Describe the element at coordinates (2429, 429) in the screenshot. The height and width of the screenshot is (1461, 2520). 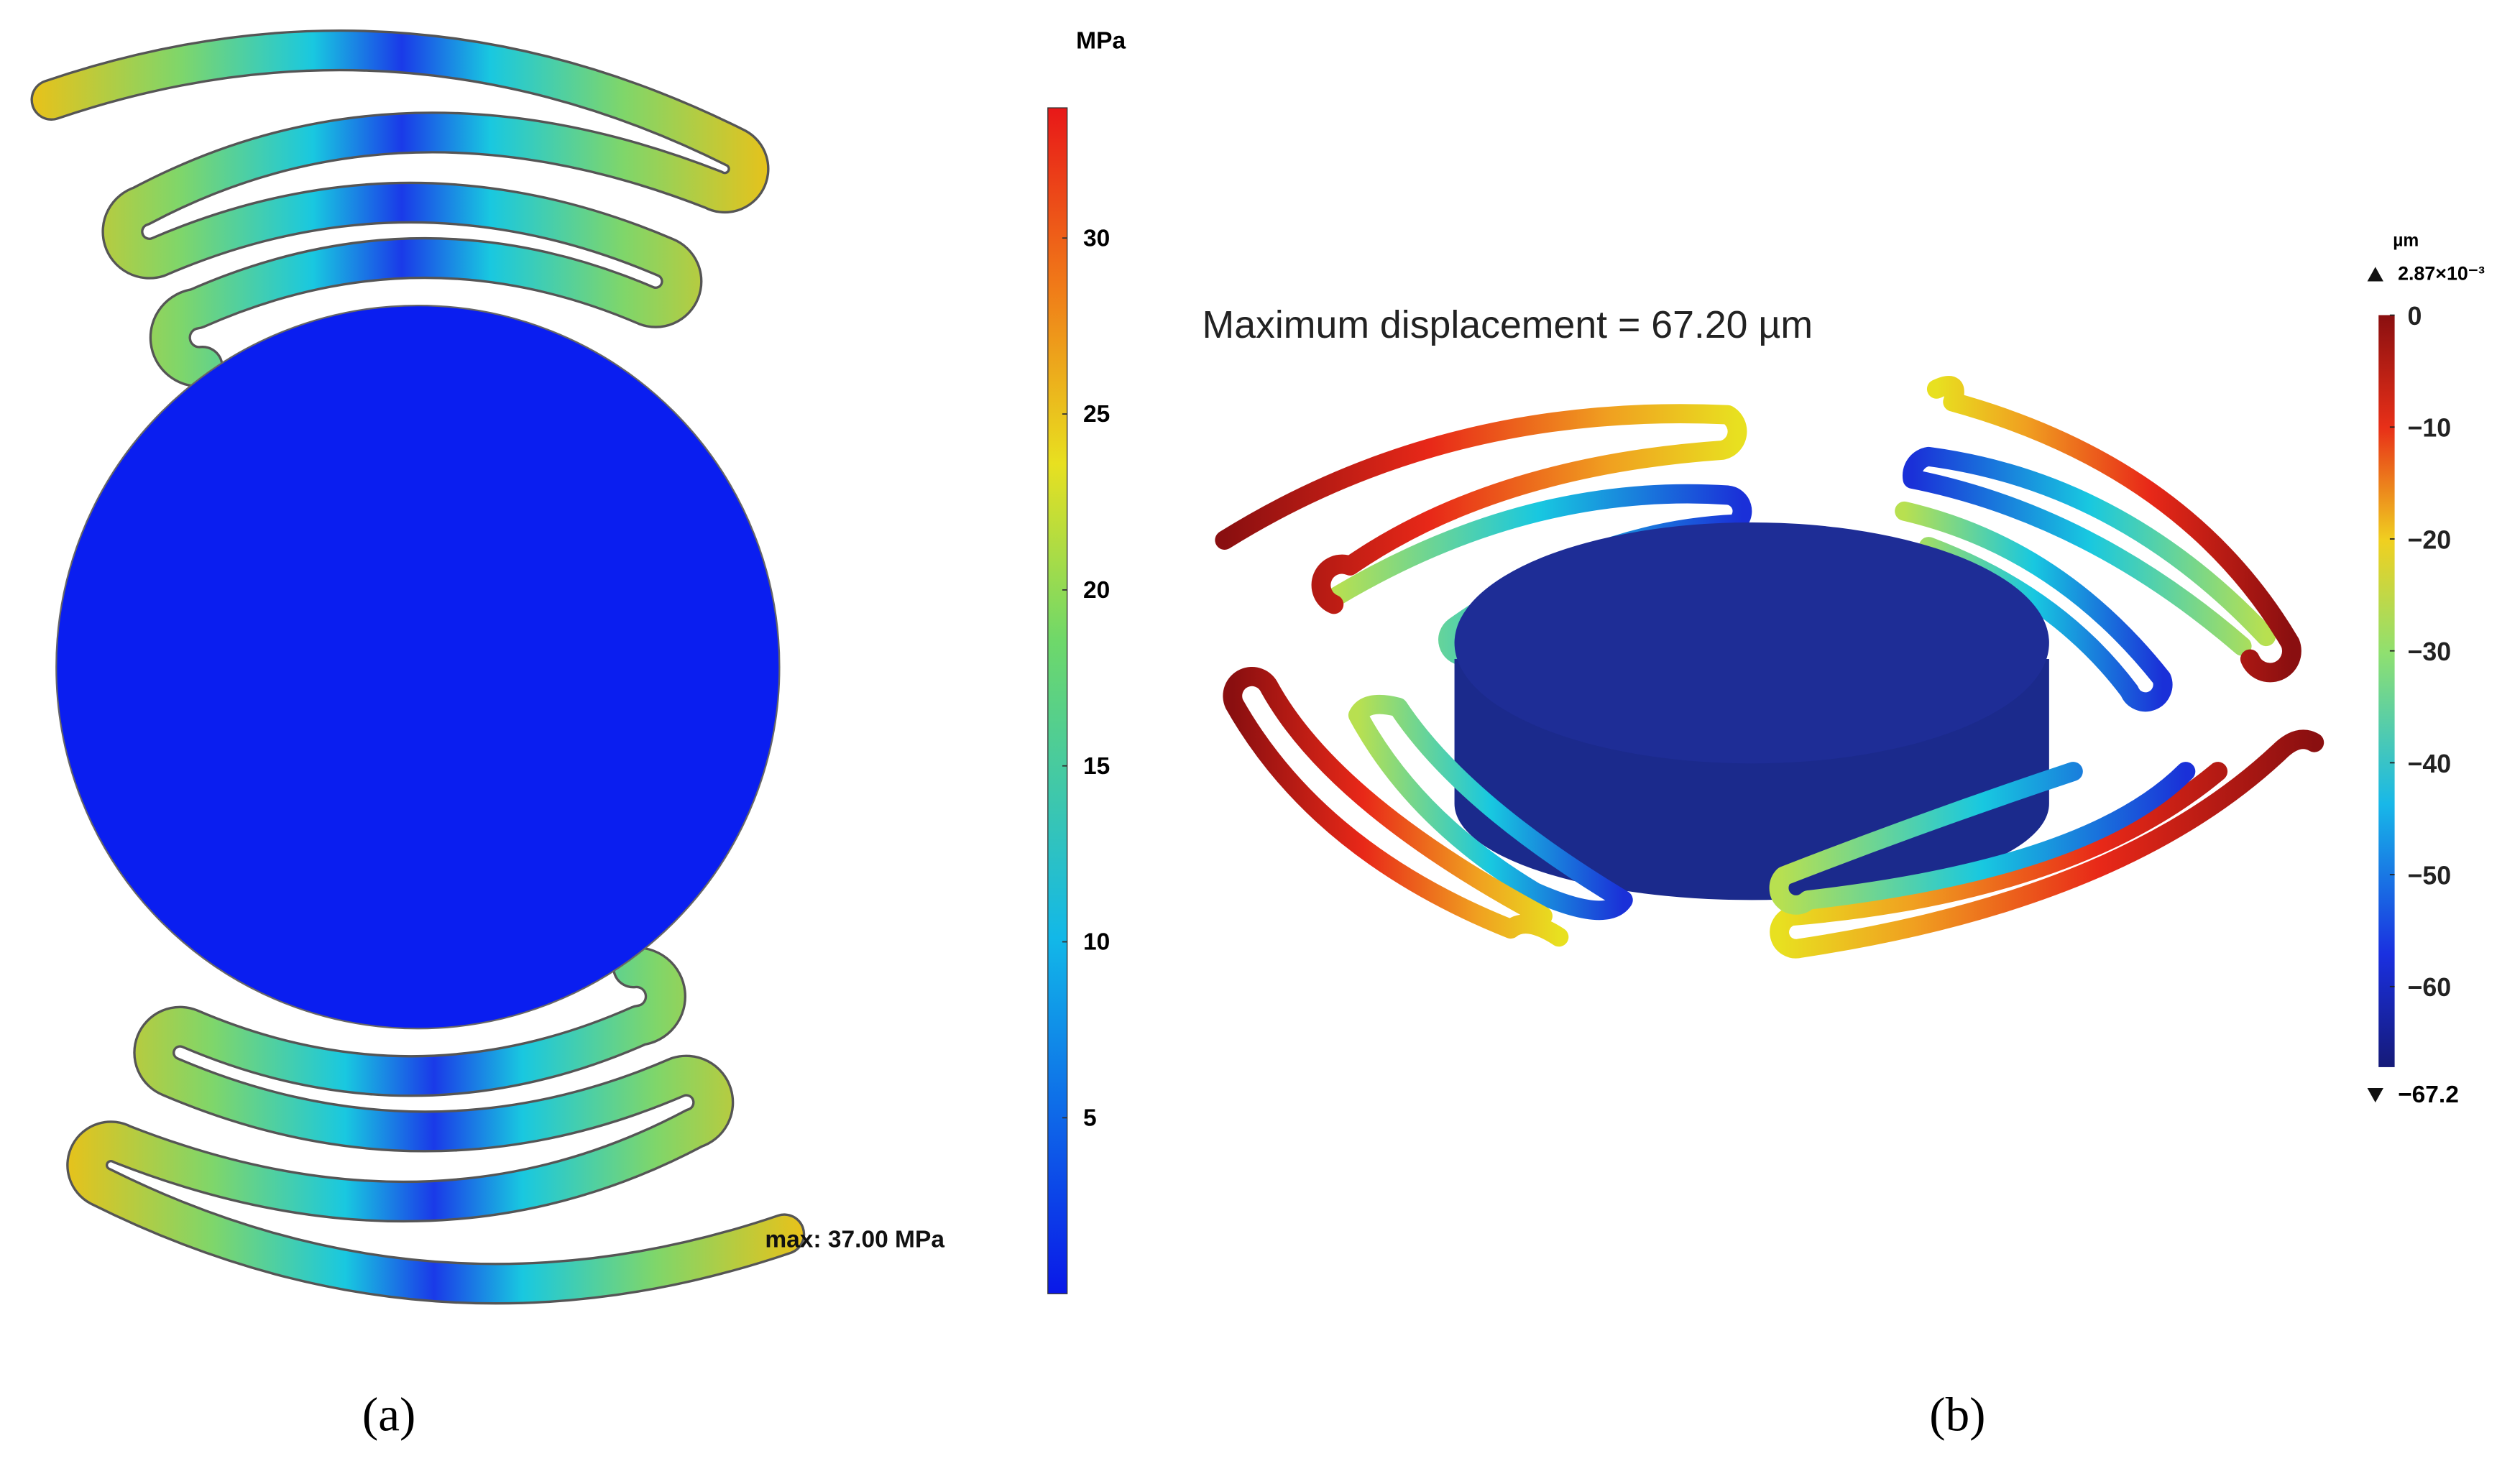
I see `tick-label: −10` at that location.